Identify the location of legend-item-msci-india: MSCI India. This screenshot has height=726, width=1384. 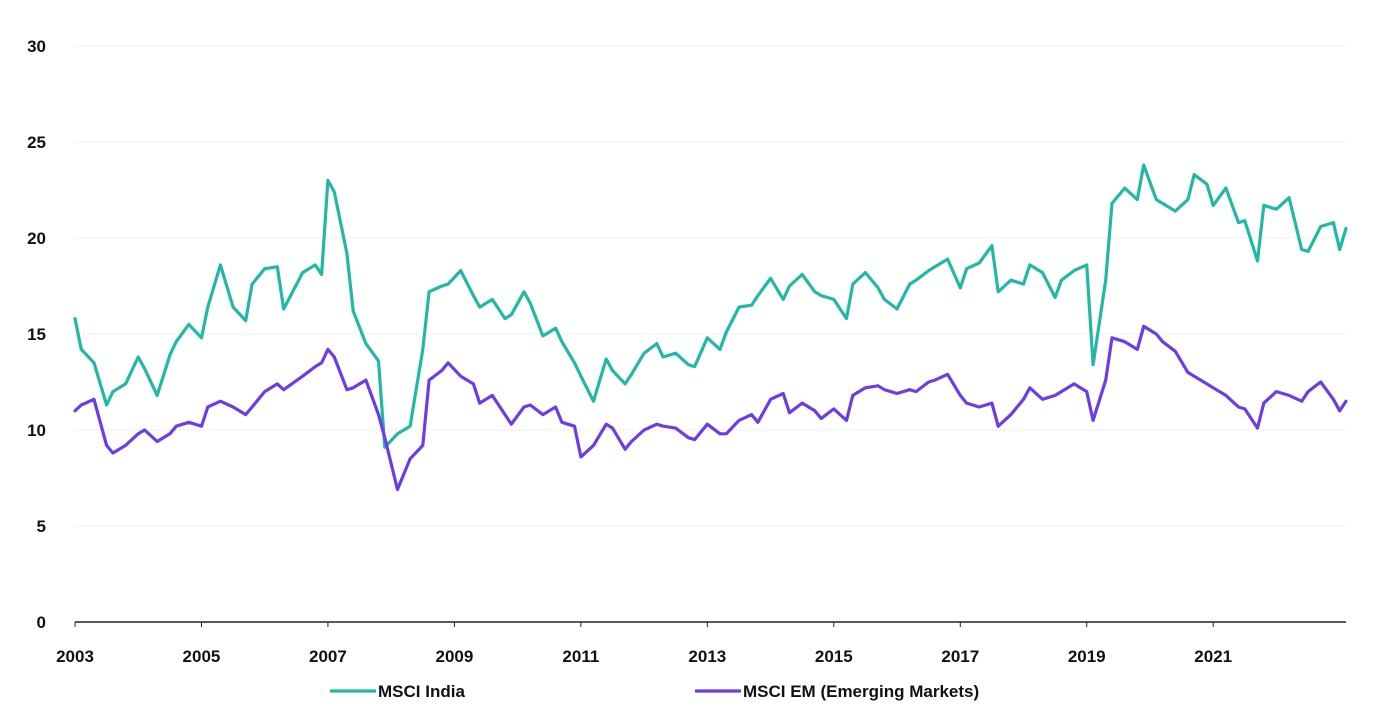
(397, 691).